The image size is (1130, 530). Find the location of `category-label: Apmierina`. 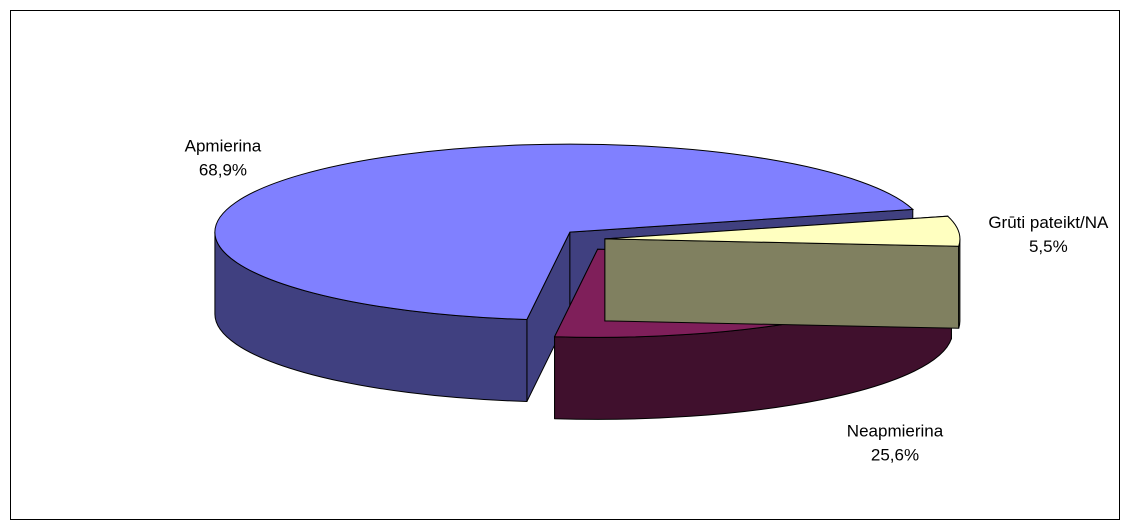

category-label: Apmierina is located at coordinates (223, 145).